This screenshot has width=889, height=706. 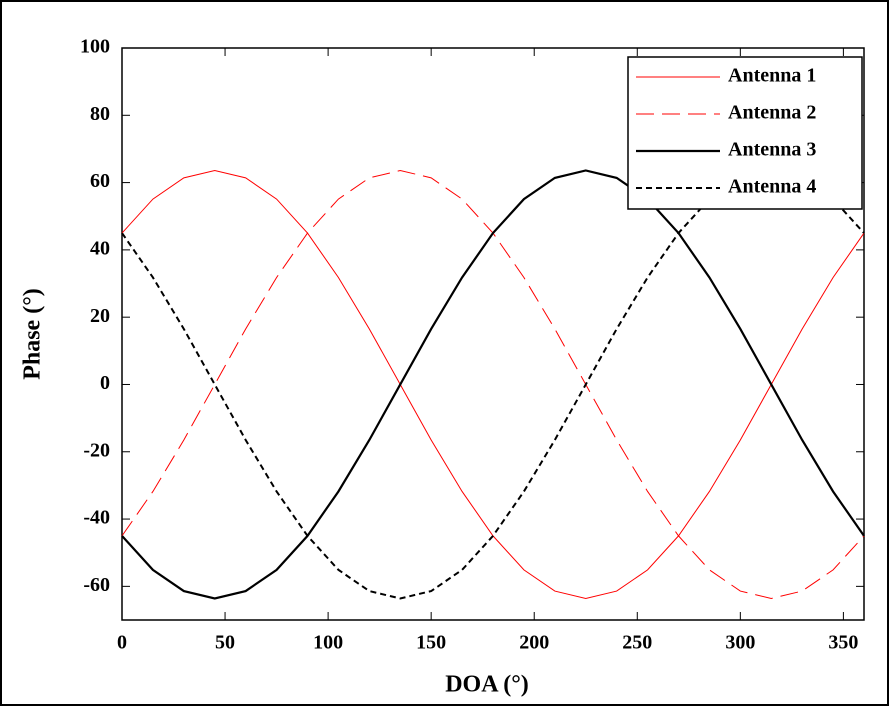 What do you see at coordinates (96, 450) in the screenshot?
I see `y-tick-label: -20` at bounding box center [96, 450].